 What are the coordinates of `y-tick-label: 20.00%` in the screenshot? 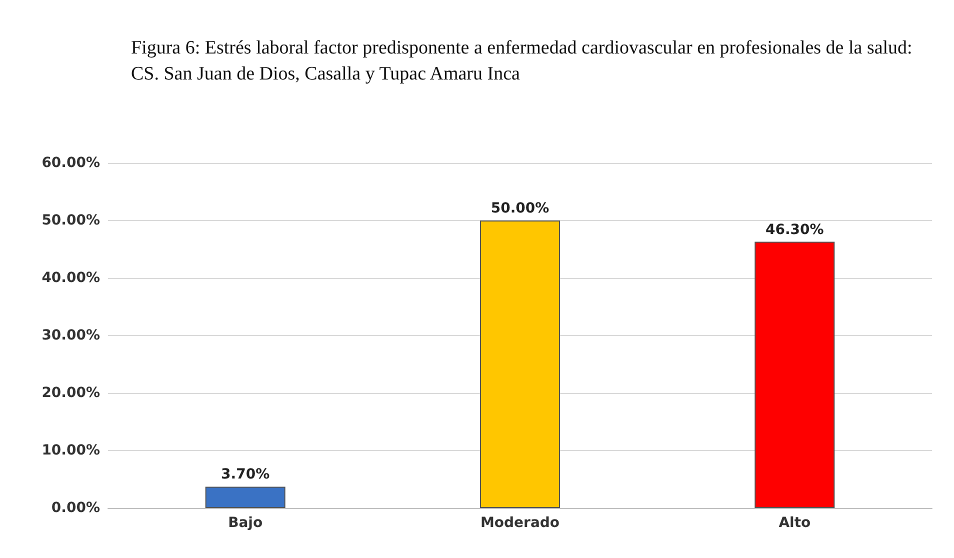 It's located at (71, 393).